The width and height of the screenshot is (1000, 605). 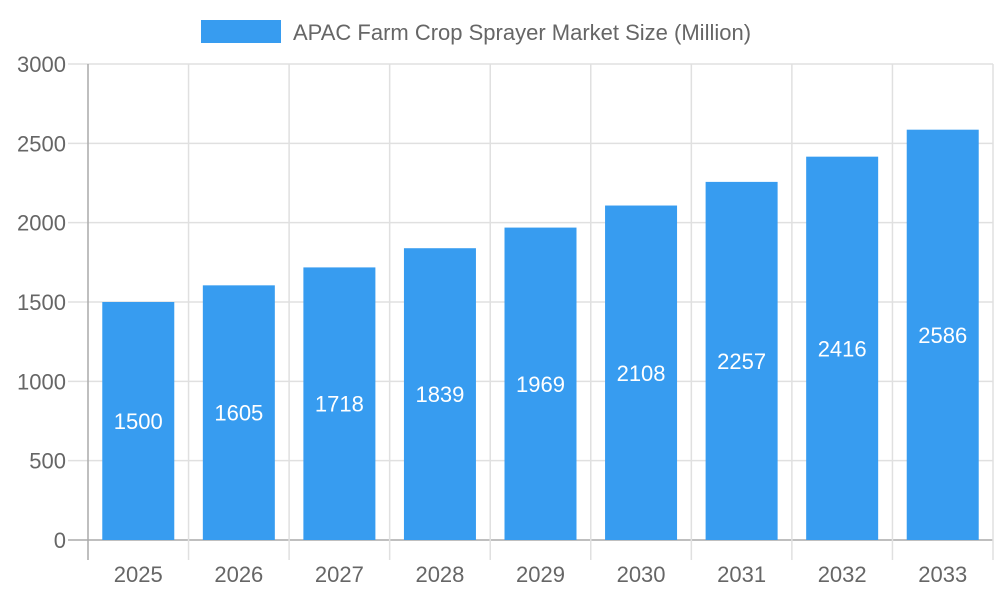 What do you see at coordinates (641, 574) in the screenshot?
I see `x-tick-label: 2030` at bounding box center [641, 574].